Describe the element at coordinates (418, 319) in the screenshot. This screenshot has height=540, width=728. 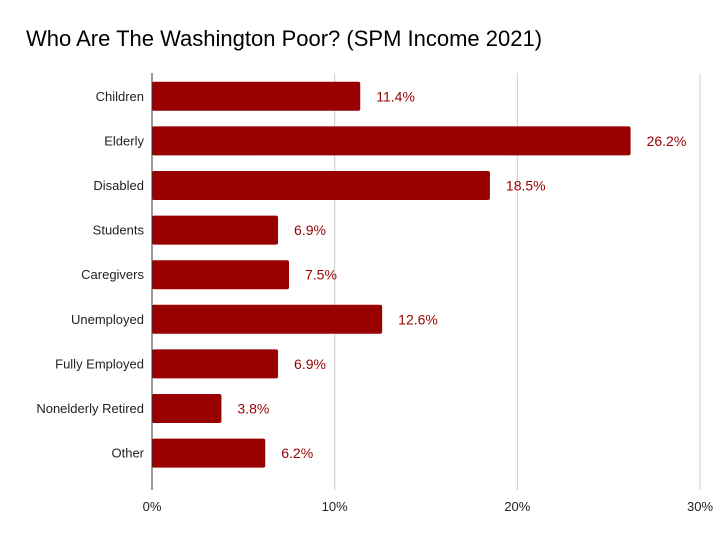
I see `data-label: 12.6%` at that location.